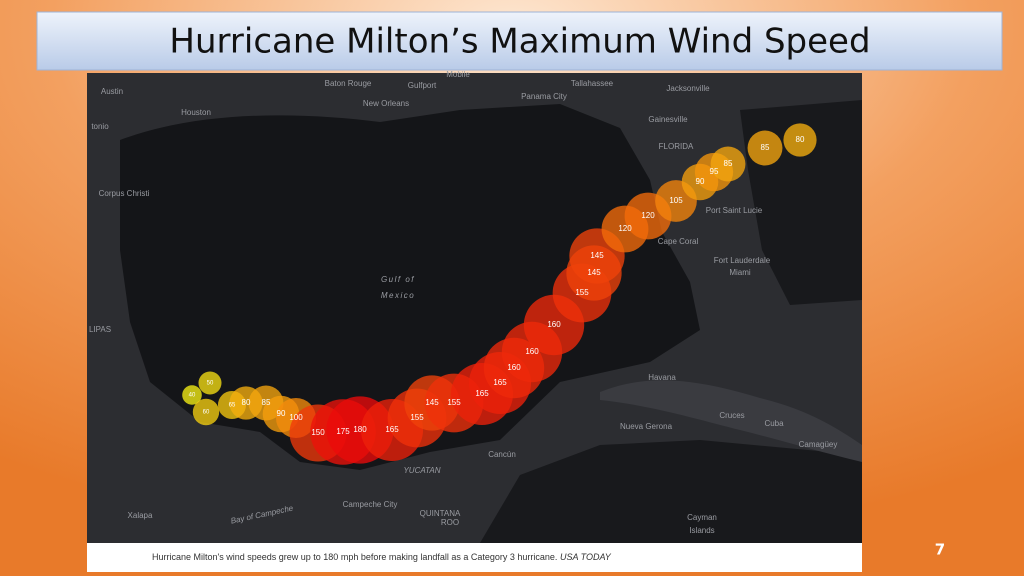 This screenshot has height=580, width=1024. What do you see at coordinates (688, 88) in the screenshot?
I see `place-label: Jacksonville` at bounding box center [688, 88].